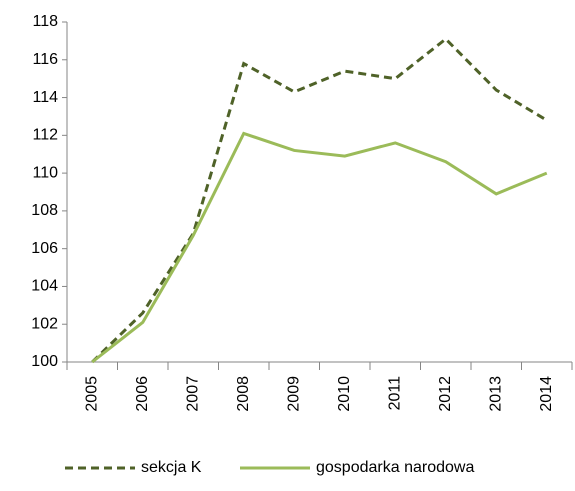 The height and width of the screenshot is (491, 575). What do you see at coordinates (495, 394) in the screenshot?
I see `x-tick-label: 2013` at bounding box center [495, 394].